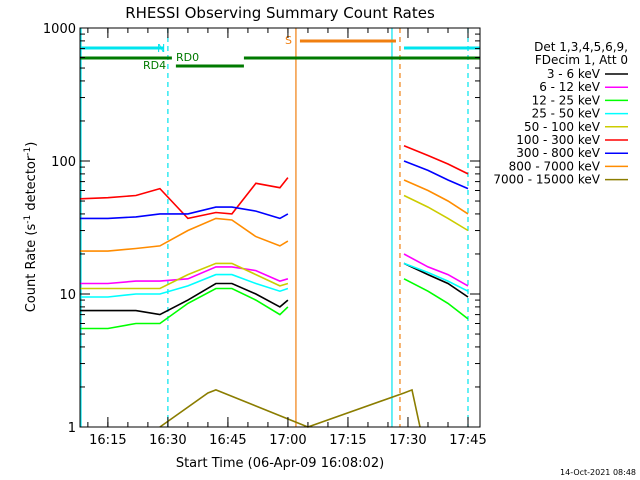  What do you see at coordinates (598, 472) in the screenshot?
I see `timestamp: 14-Oct-2021 08:48` at bounding box center [598, 472].